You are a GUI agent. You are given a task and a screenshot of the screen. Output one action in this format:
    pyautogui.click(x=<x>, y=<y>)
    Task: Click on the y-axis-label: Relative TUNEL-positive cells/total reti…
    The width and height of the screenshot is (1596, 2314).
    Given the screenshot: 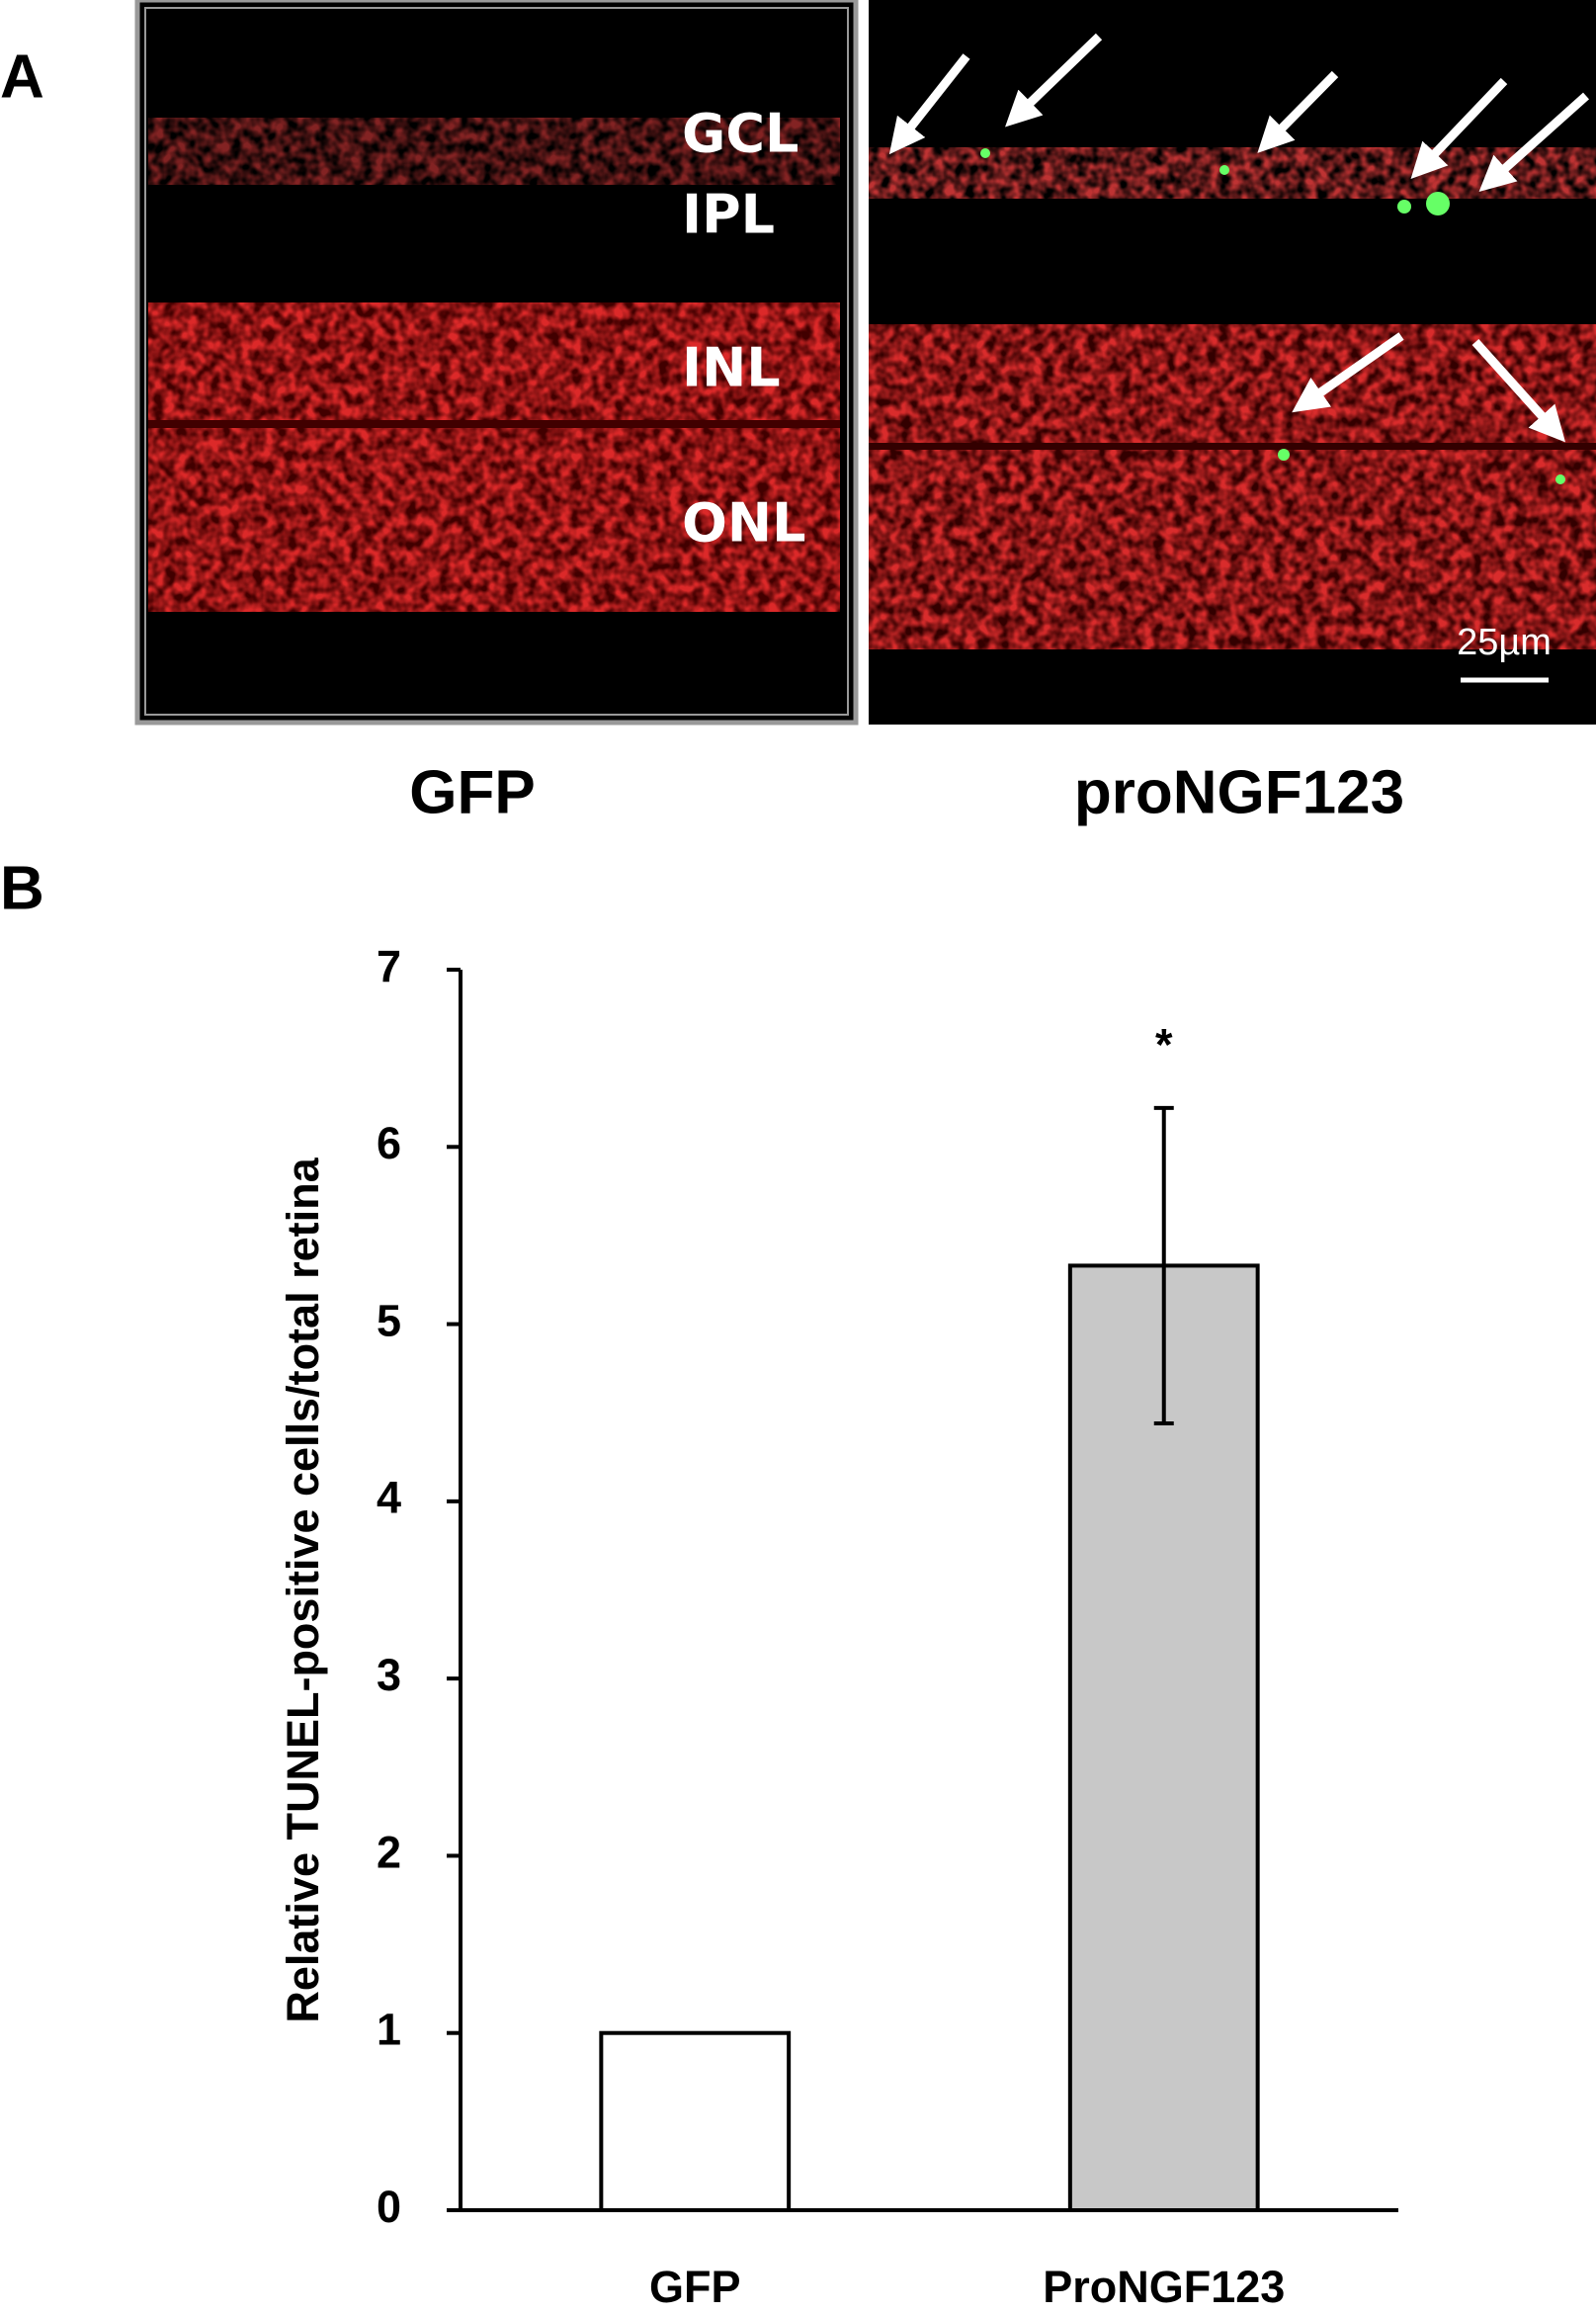 What is the action you would take?
    pyautogui.click(x=303, y=1590)
    